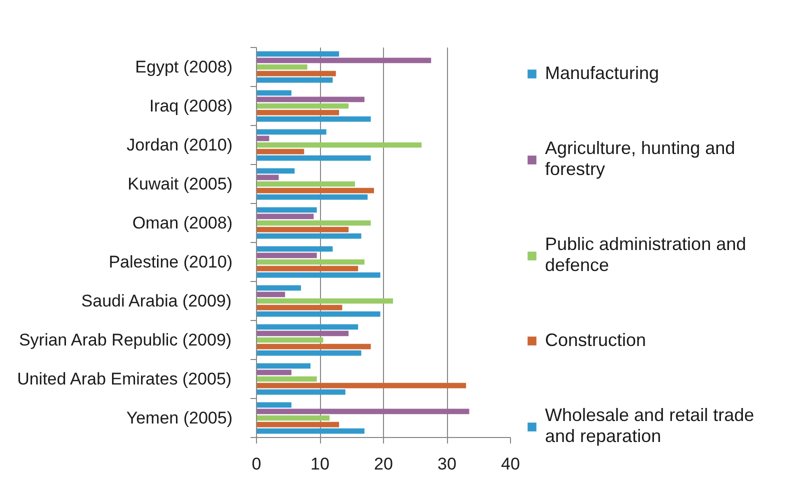 The image size is (807, 485). What do you see at coordinates (320, 464) in the screenshot?
I see `x-tick-label: 10` at bounding box center [320, 464].